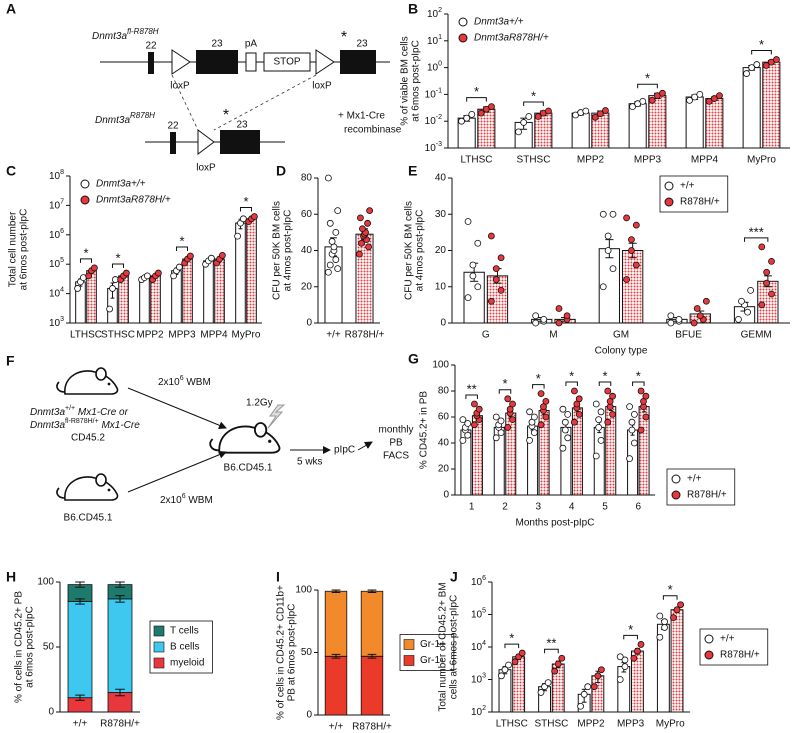  Describe the element at coordinates (396, 443) in the screenshot. I see `readout-label: PB` at that location.